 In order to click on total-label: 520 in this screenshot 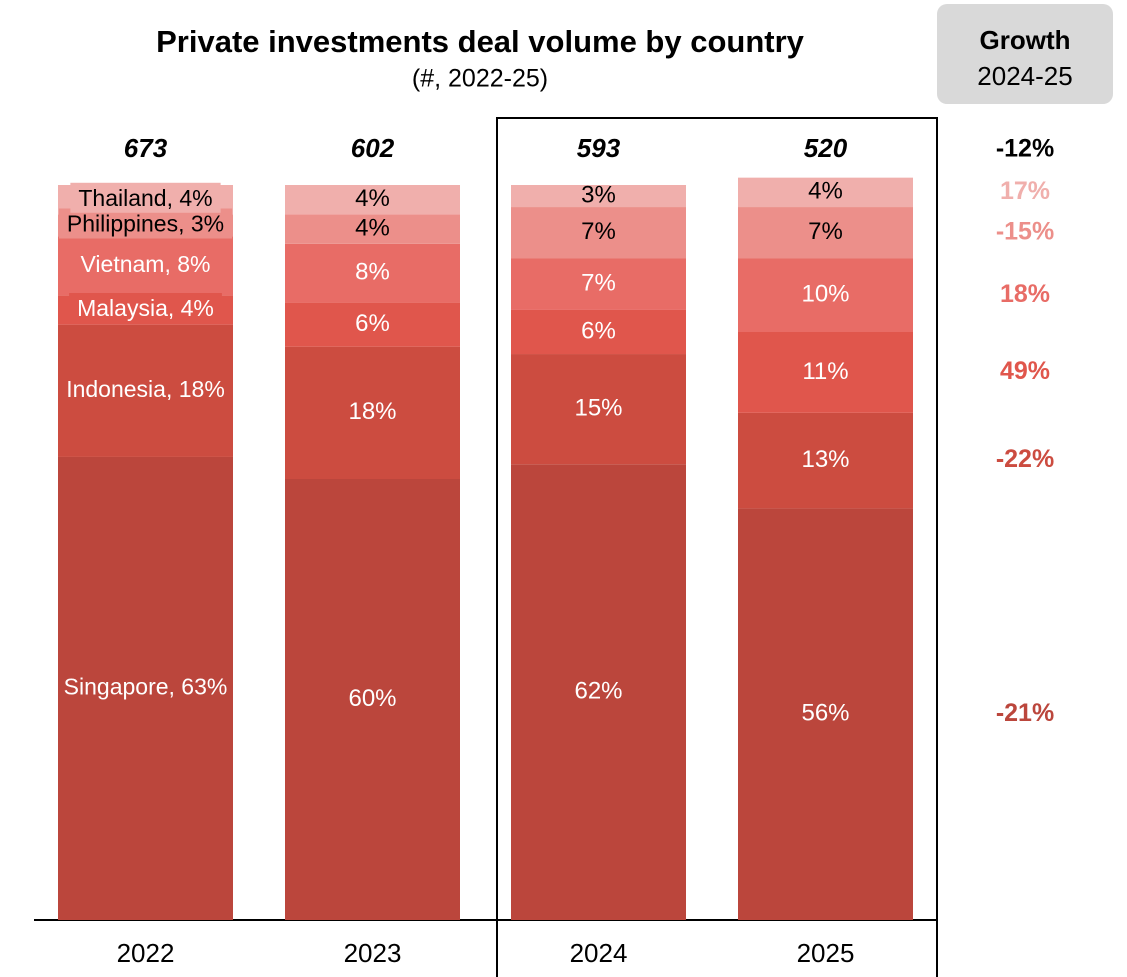, I will do `click(826, 148)`.